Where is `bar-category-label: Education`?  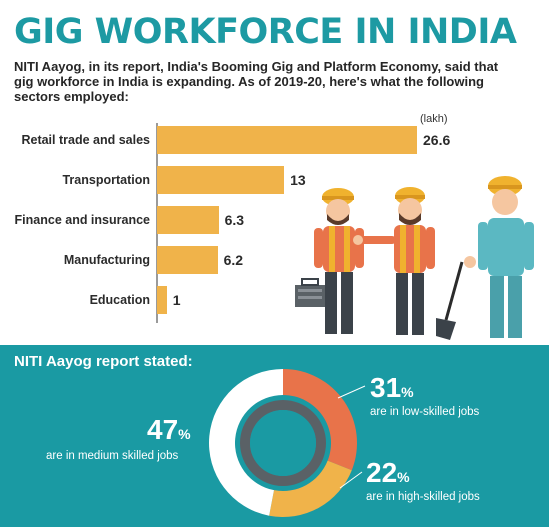
bar-category-label: Education is located at coordinates (119, 300).